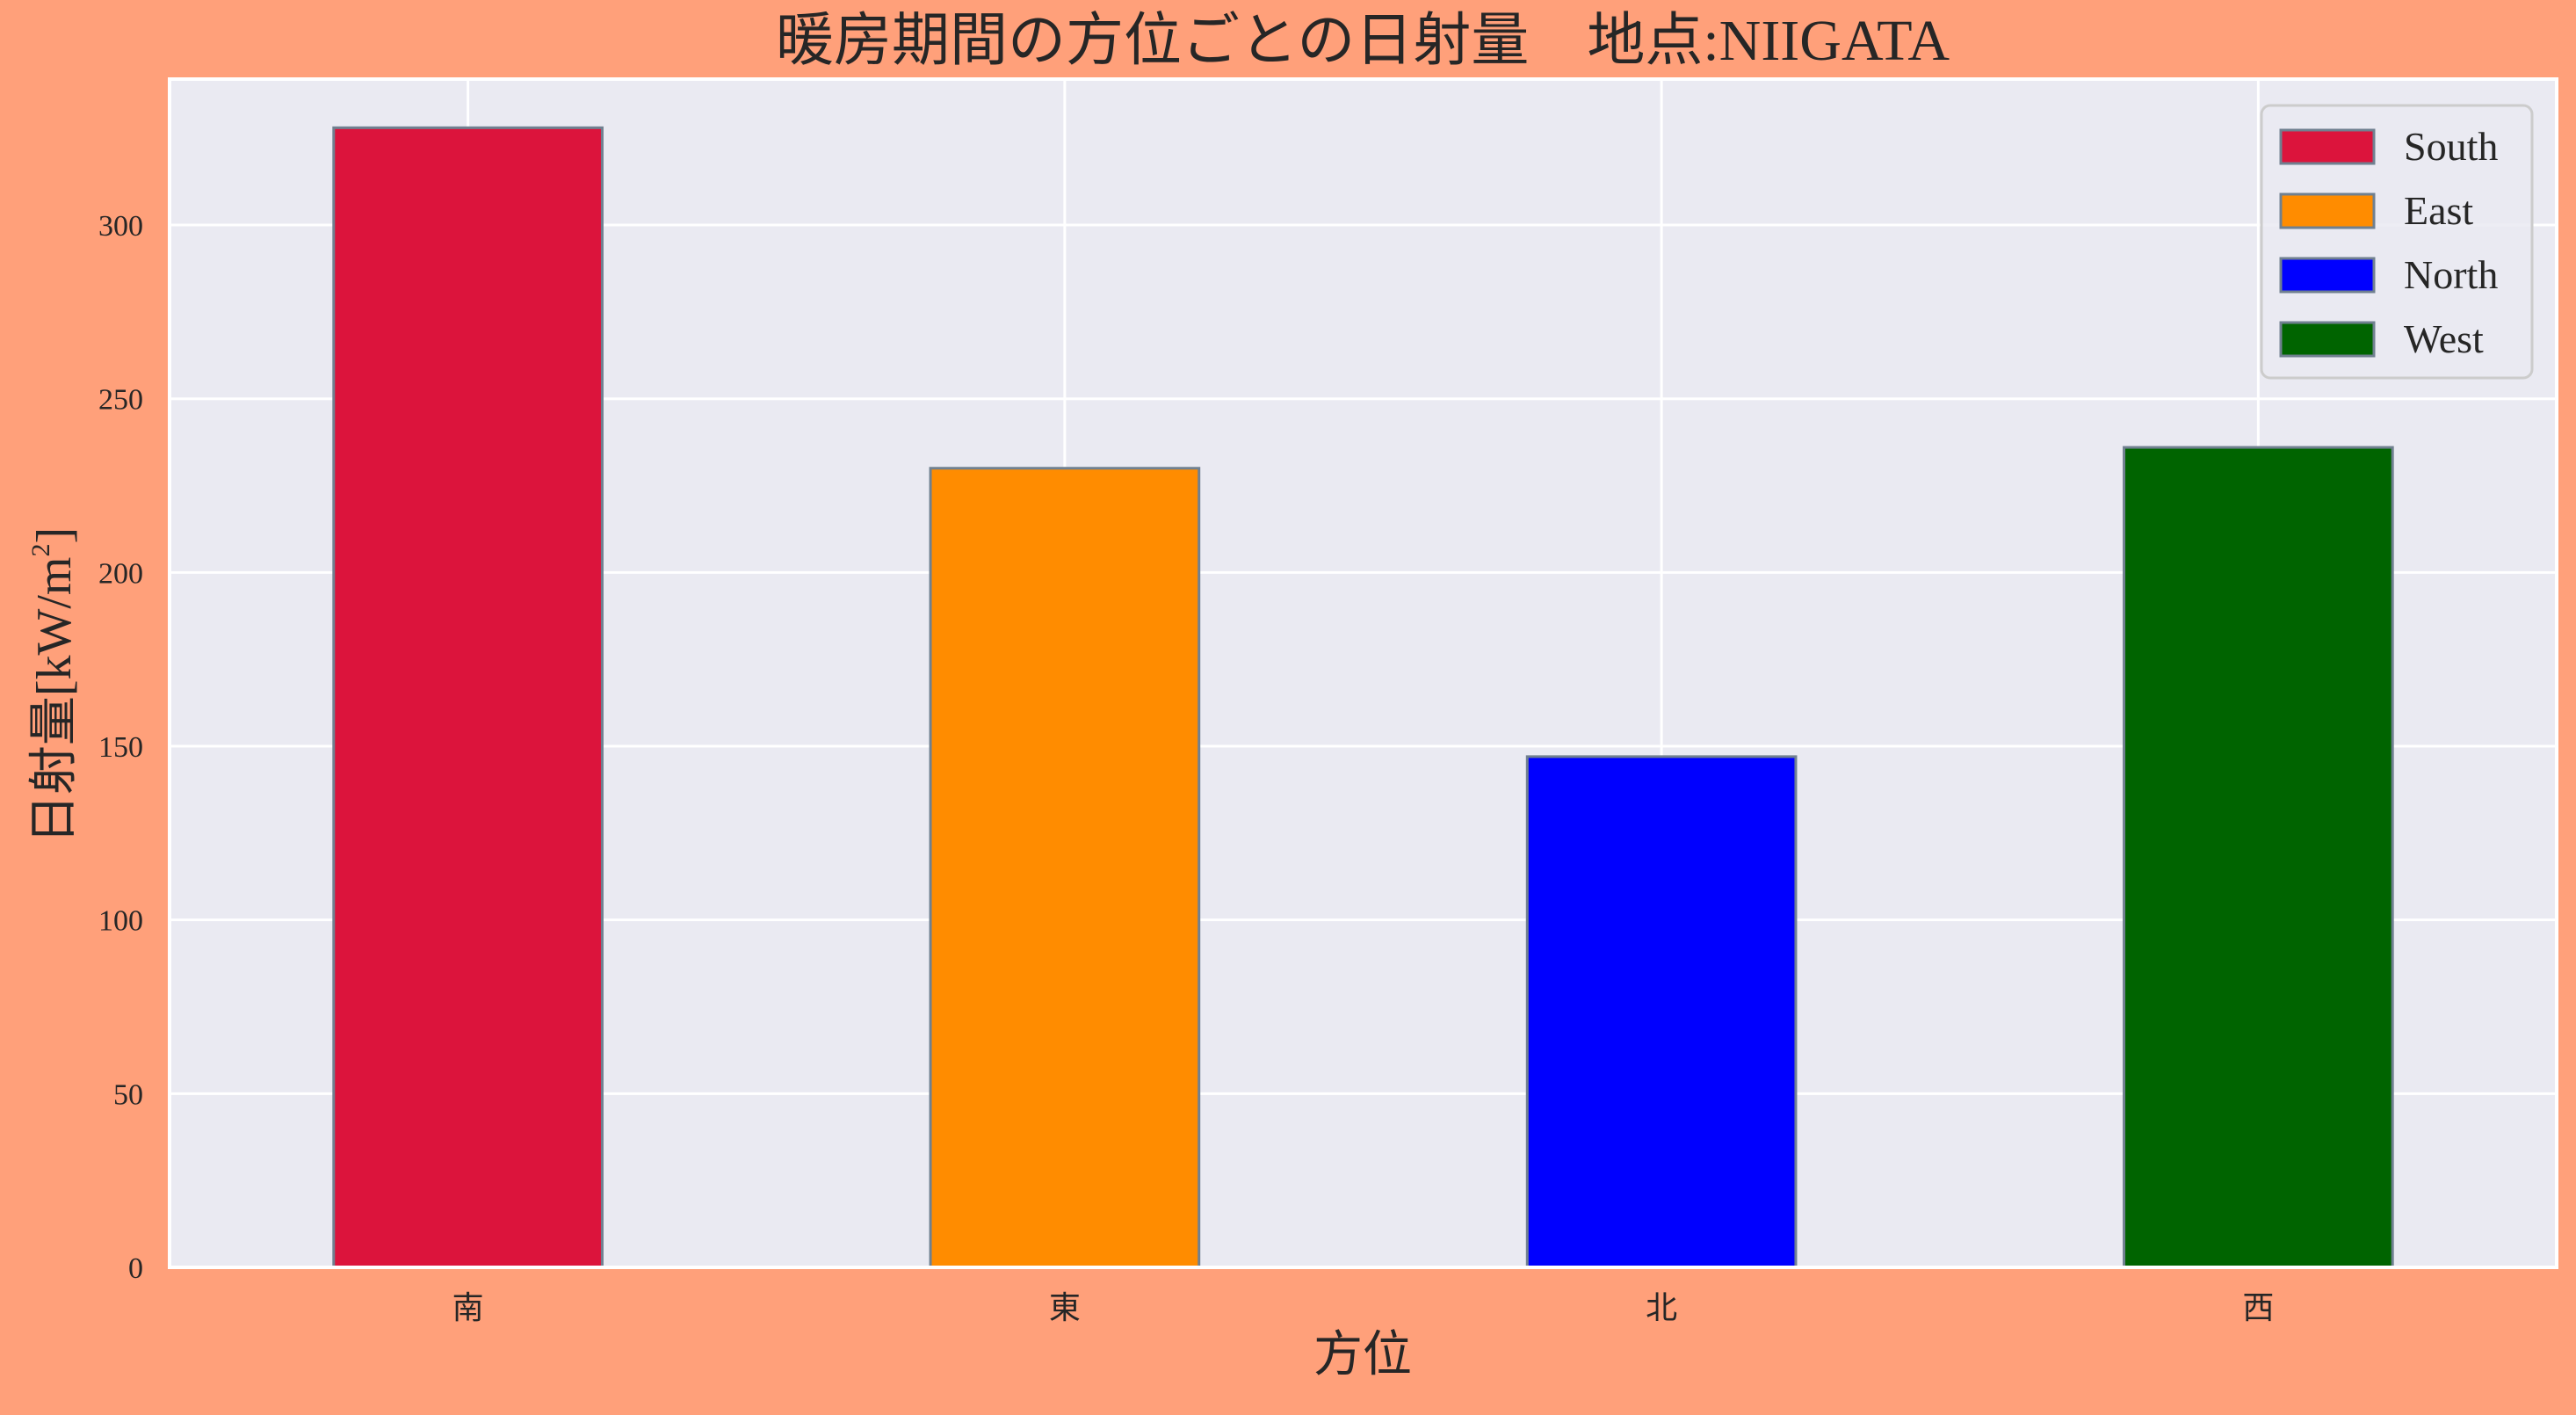 The image size is (2576, 1415). What do you see at coordinates (2258, 1308) in the screenshot?
I see `x-tick-label: 西` at bounding box center [2258, 1308].